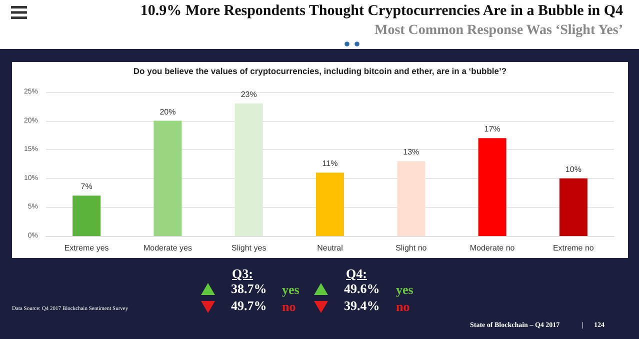 The height and width of the screenshot is (339, 639). What do you see at coordinates (498, 31) in the screenshot?
I see `chart-subtitle: Most Common Response Was ‘Slight Yes’` at bounding box center [498, 31].